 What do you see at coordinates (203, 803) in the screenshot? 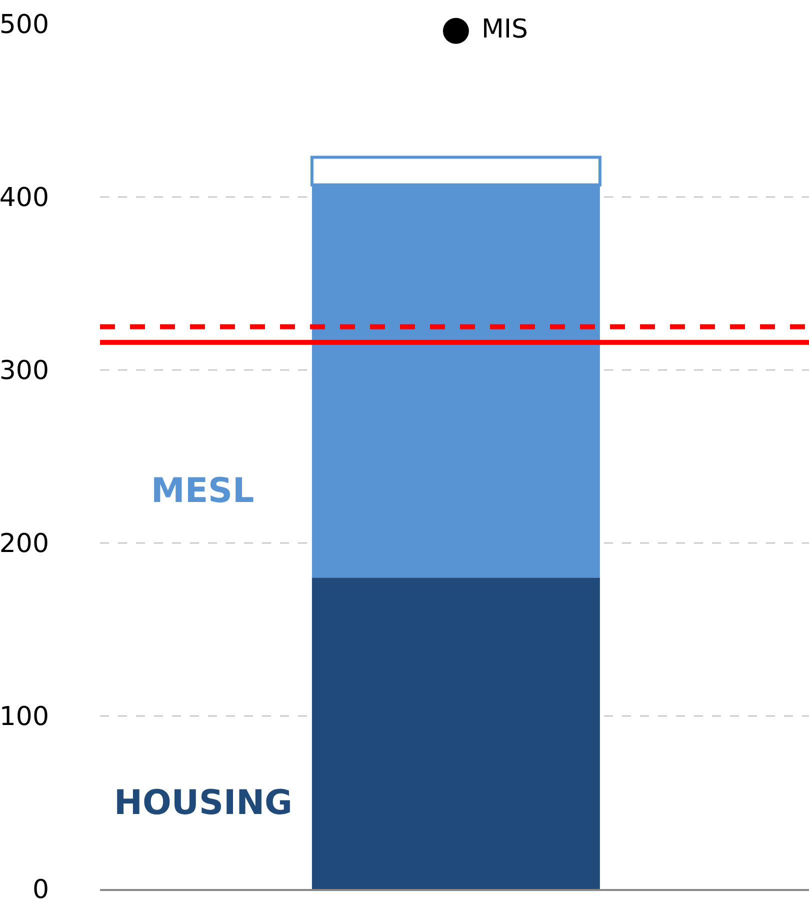
I see `series-label: HOUSING` at bounding box center [203, 803].